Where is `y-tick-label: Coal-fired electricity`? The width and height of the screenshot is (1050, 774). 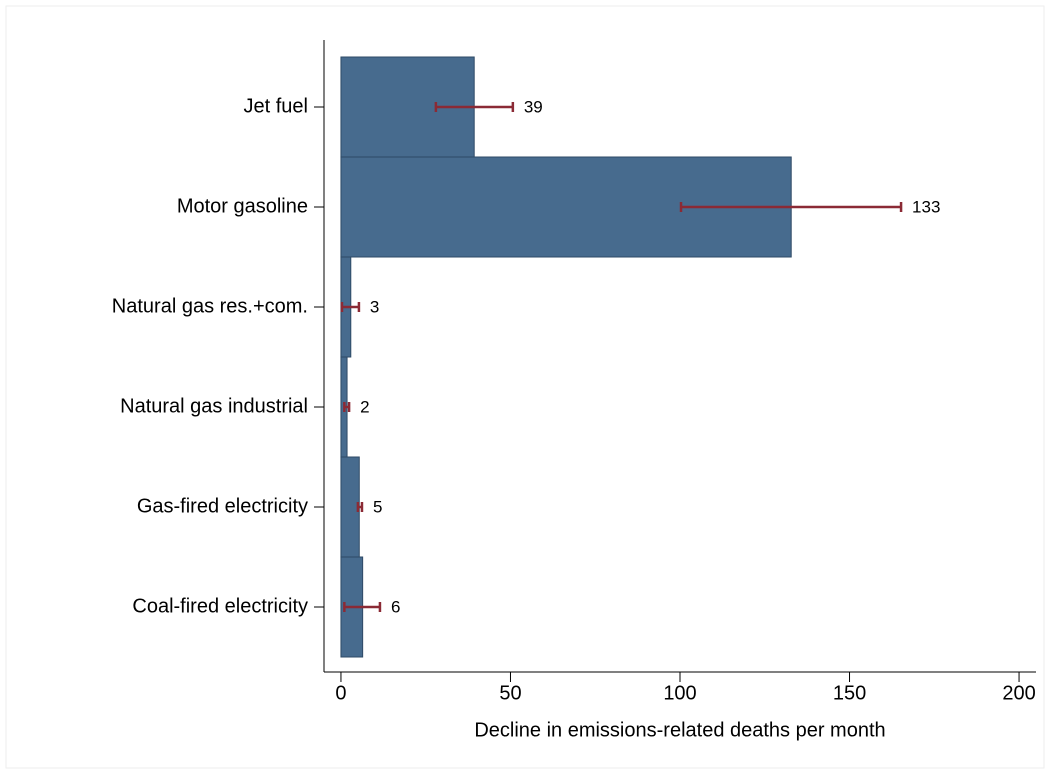 y-tick-label: Coal-fired electricity is located at coordinates (220, 606).